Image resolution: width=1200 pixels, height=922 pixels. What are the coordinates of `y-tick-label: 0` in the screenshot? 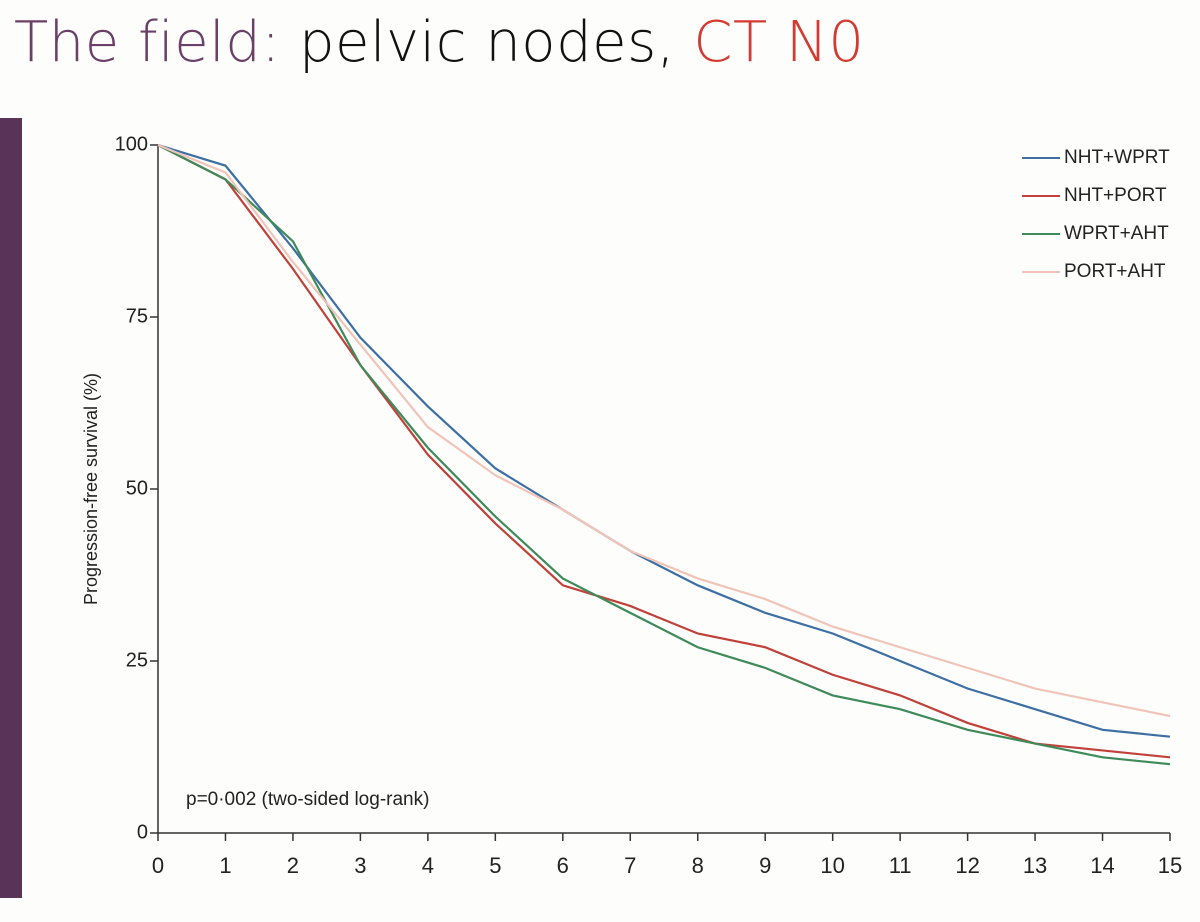 It's located at (142, 832).